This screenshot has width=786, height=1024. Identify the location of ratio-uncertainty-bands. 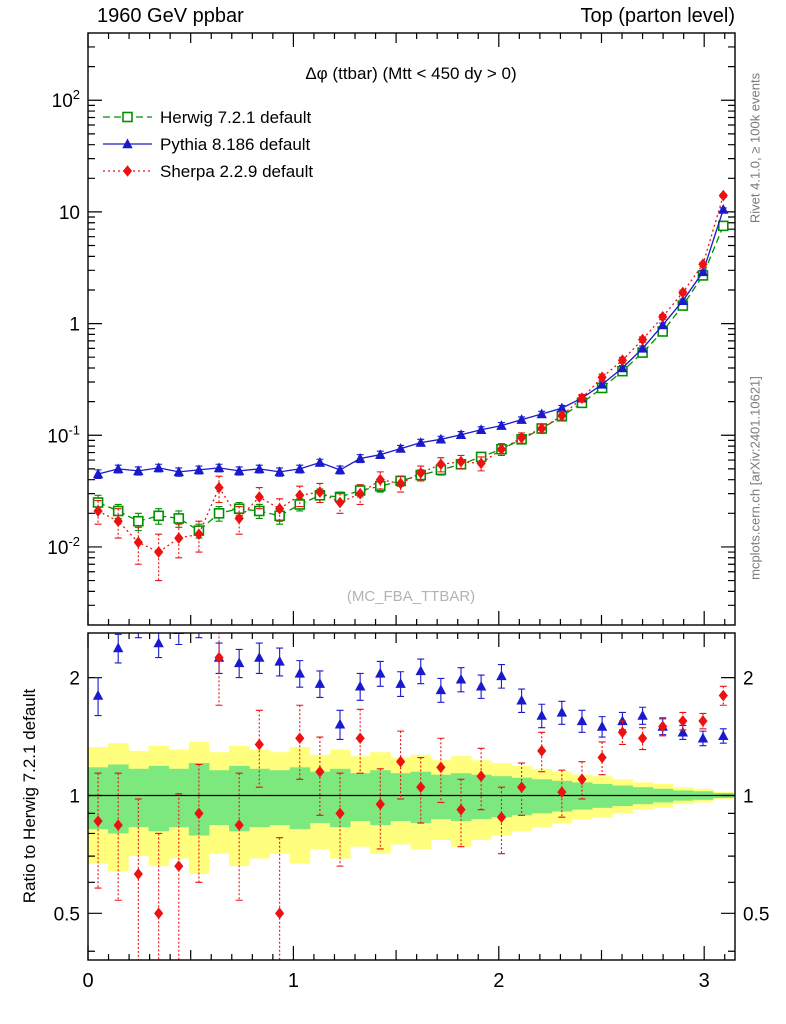
(411, 808).